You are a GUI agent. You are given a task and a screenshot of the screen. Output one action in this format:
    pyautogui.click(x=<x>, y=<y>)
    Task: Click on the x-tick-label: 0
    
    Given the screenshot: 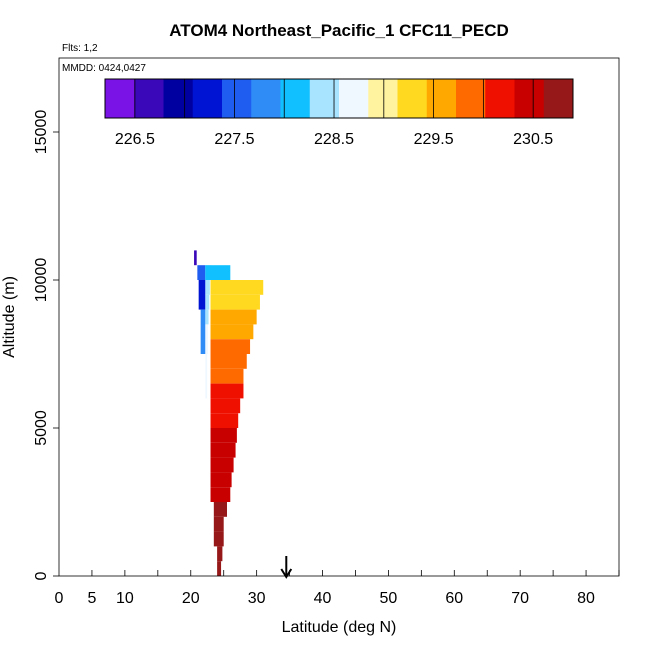 What is the action you would take?
    pyautogui.click(x=59, y=598)
    